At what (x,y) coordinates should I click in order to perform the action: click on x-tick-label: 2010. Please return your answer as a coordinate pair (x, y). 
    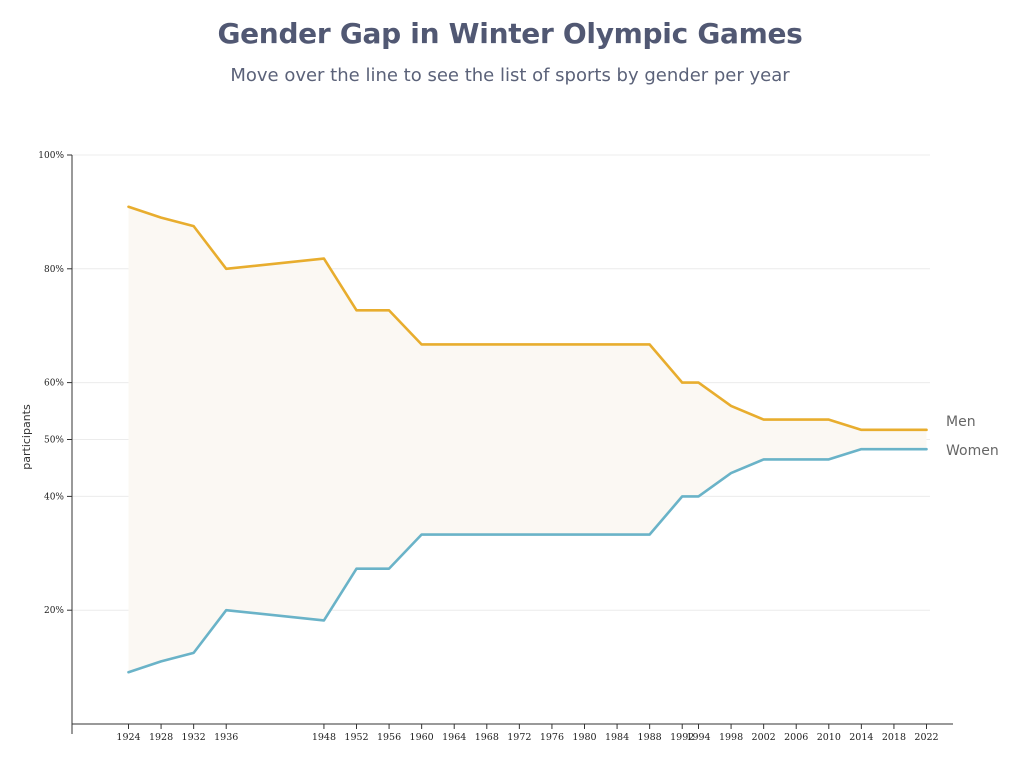
    Looking at the image, I should click on (829, 737).